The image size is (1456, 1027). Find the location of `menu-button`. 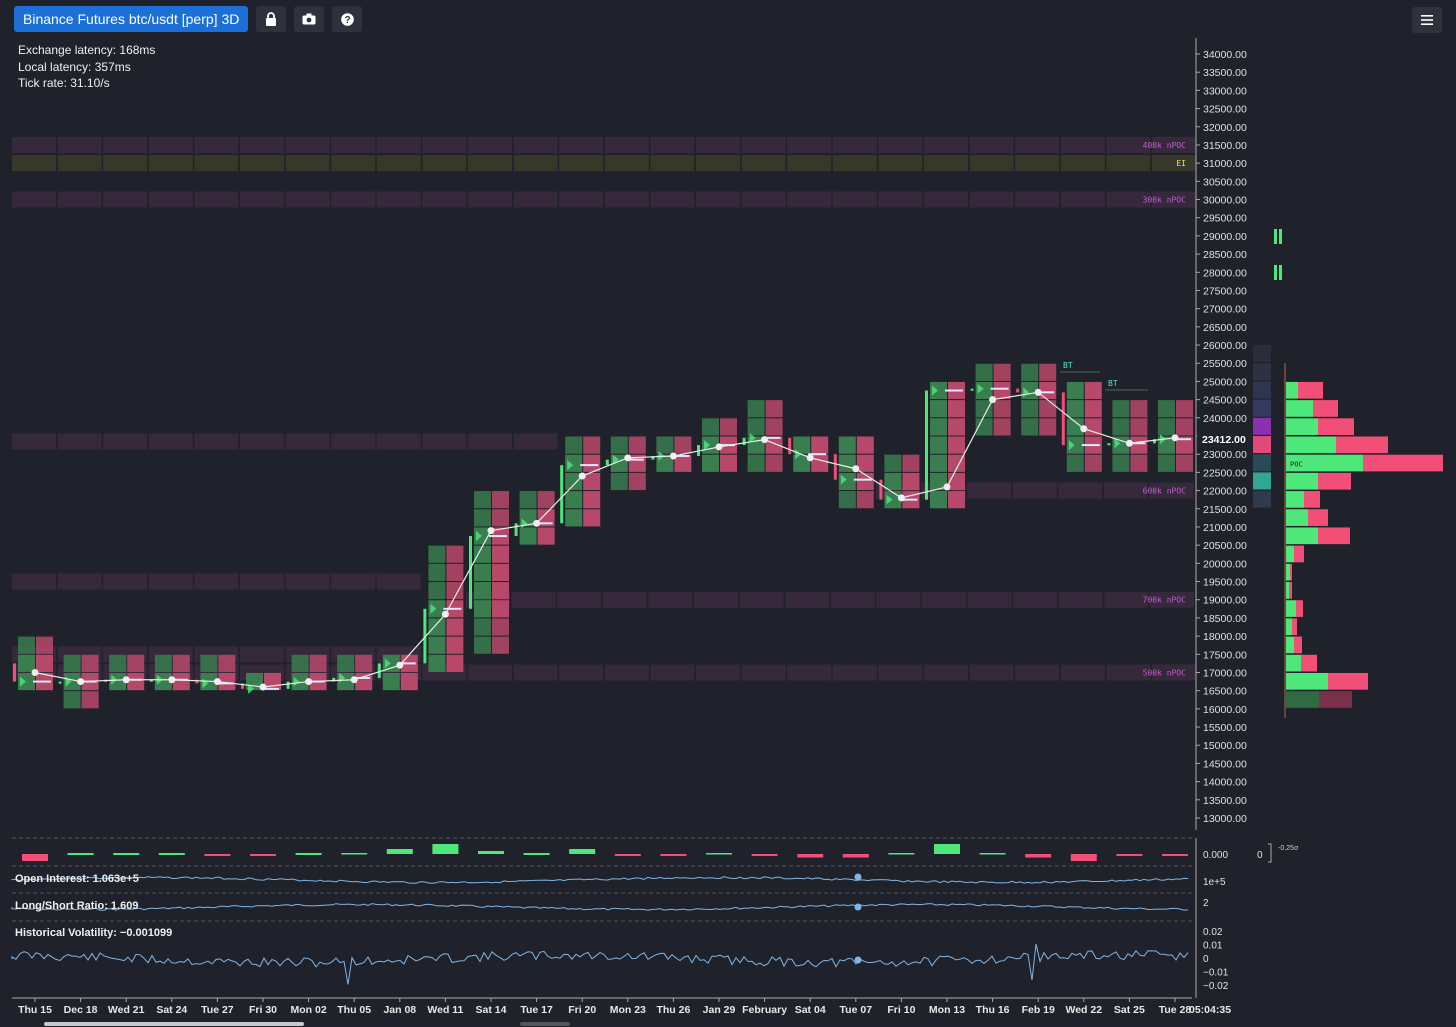

menu-button is located at coordinates (1427, 20).